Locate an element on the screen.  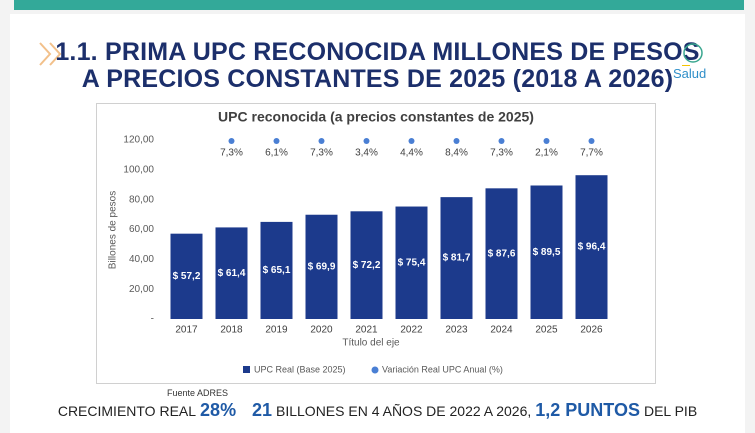
y-axis-title: Billones de pesos is located at coordinates (113, 230).